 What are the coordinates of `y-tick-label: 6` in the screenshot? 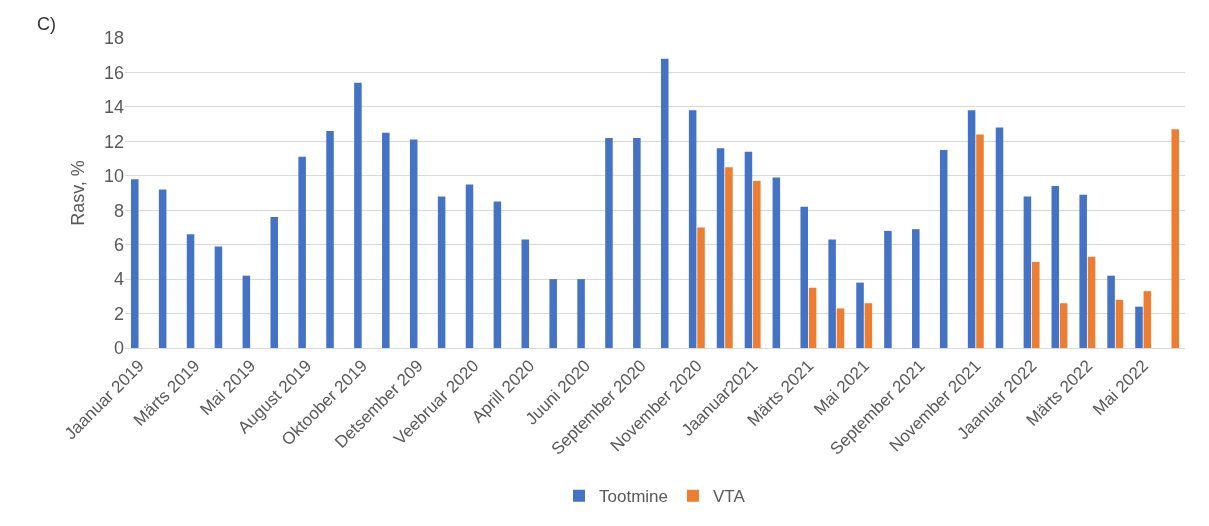 It's located at (118, 244).